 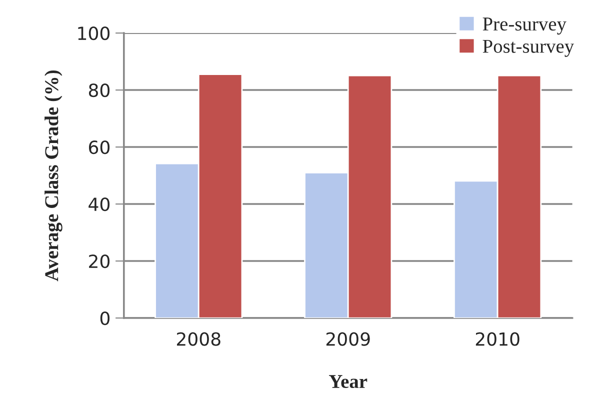 What do you see at coordinates (528, 48) in the screenshot?
I see `legend-label: Post-survey` at bounding box center [528, 48].